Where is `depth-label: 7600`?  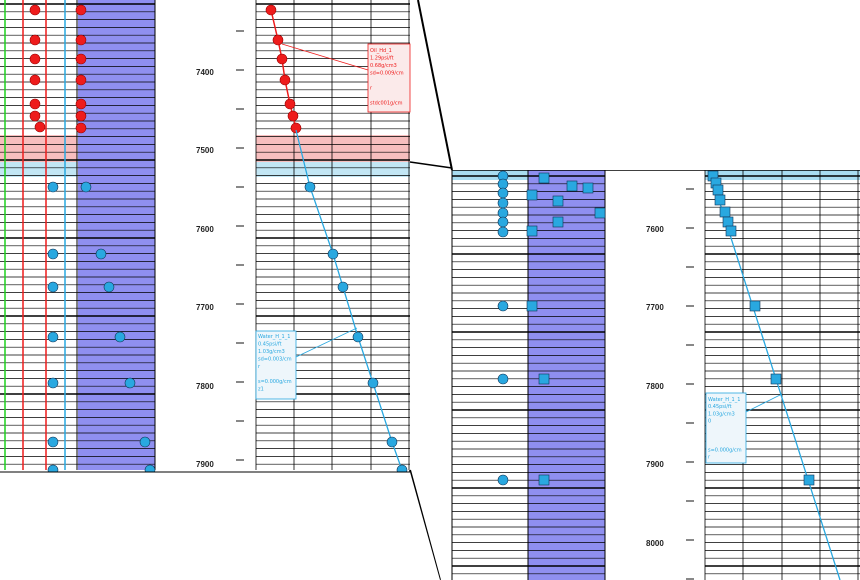
depth-label: 7600 is located at coordinates (655, 229).